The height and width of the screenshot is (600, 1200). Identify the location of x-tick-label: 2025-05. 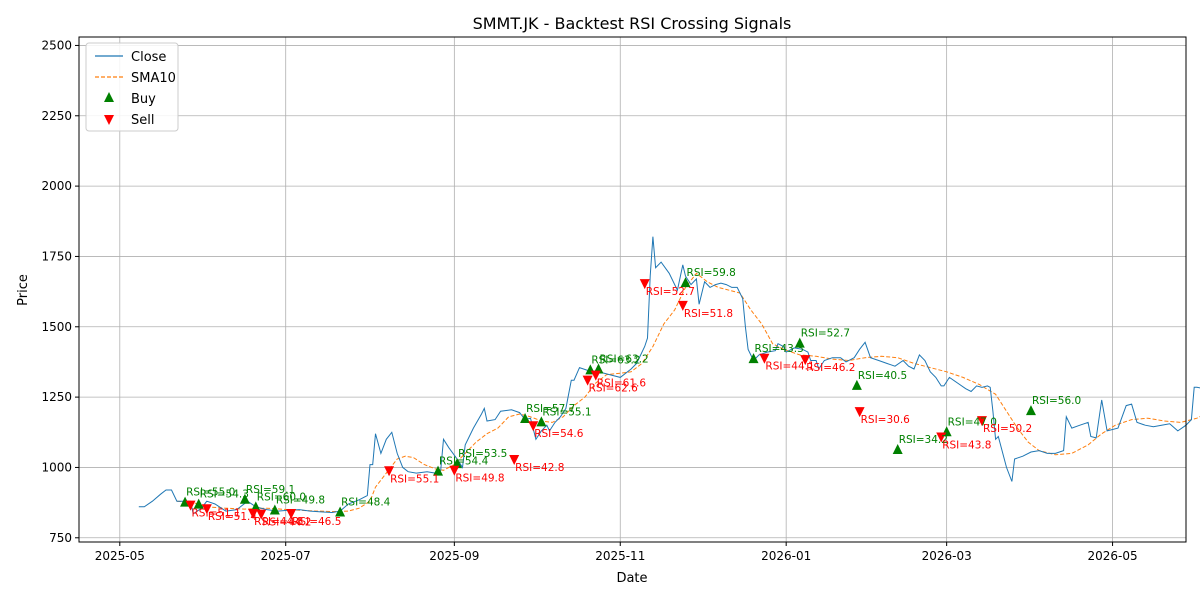
(120, 556).